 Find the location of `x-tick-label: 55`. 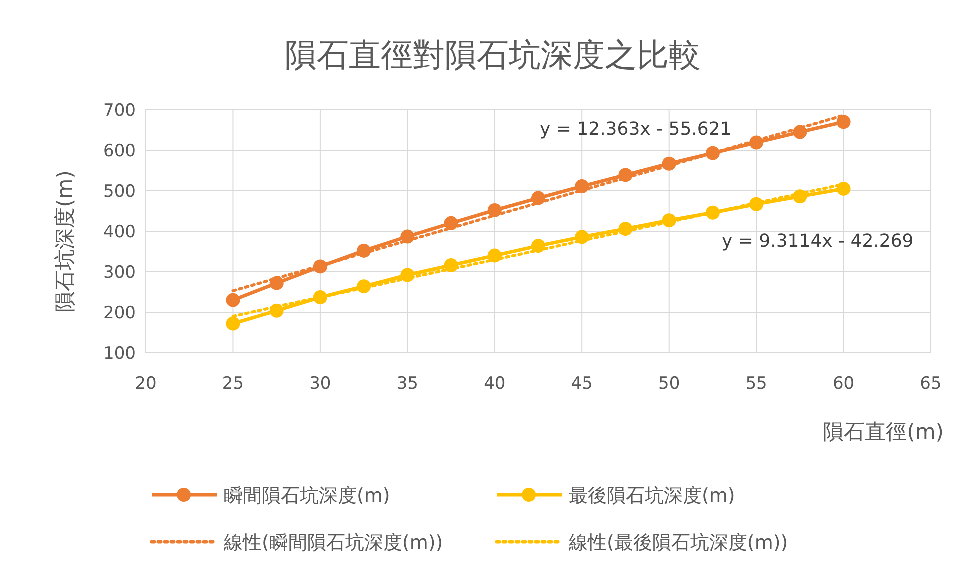

x-tick-label: 55 is located at coordinates (757, 384).